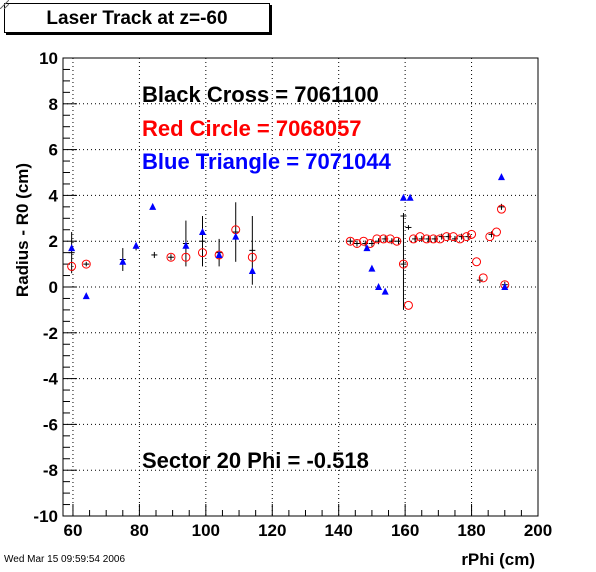  Describe the element at coordinates (260, 94) in the screenshot. I see `annotation-black-cross: Black Cross = 7061100` at that location.